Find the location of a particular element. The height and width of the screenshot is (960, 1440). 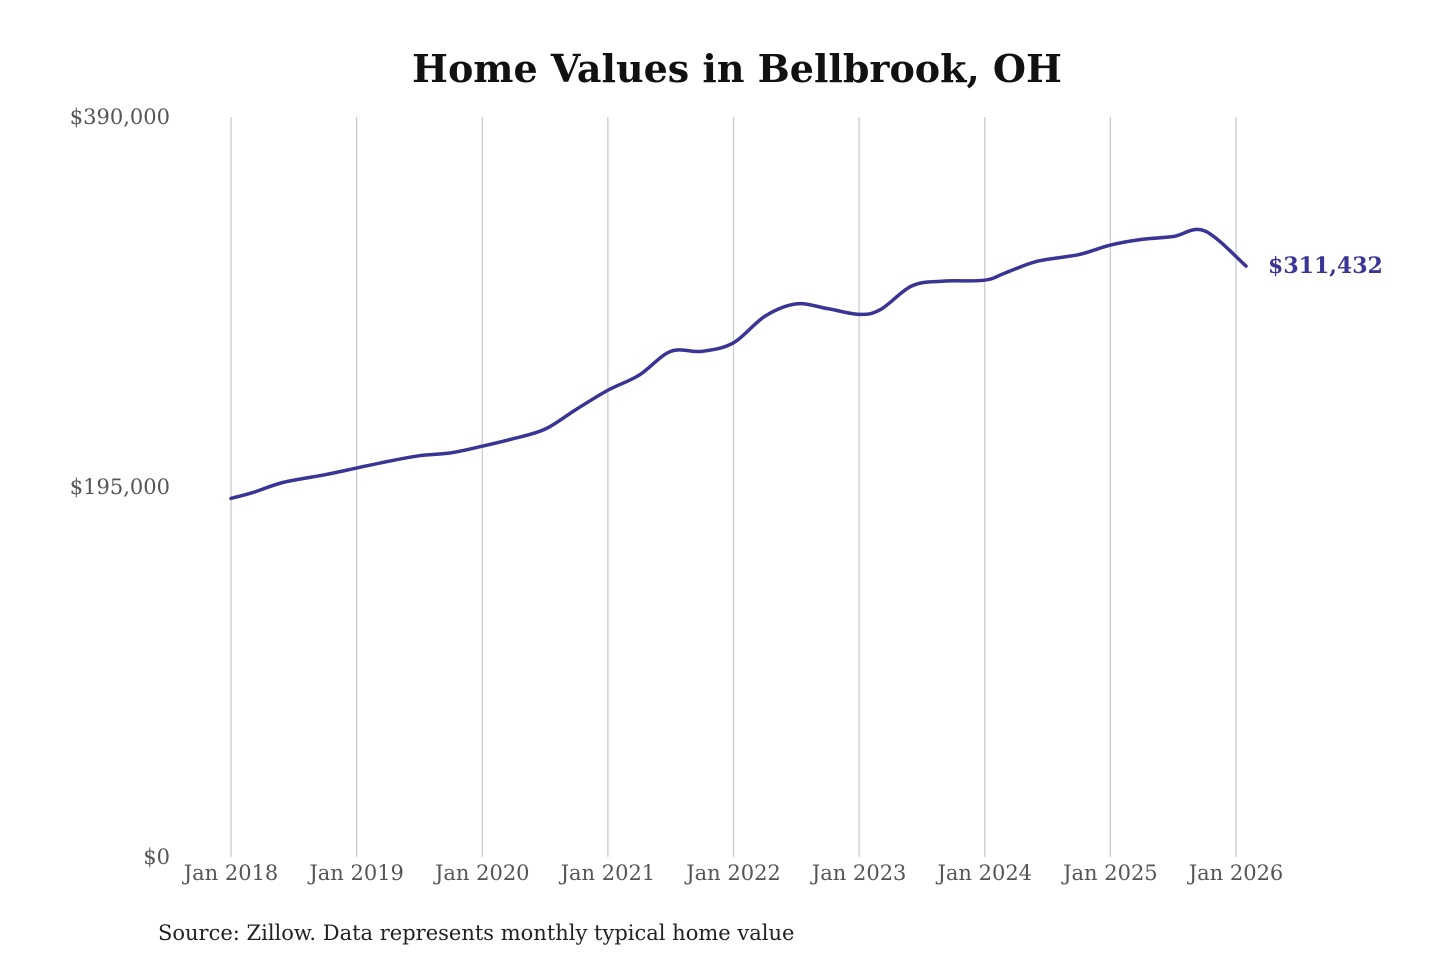

x-tick-label: Jan 2020 is located at coordinates (481, 873).